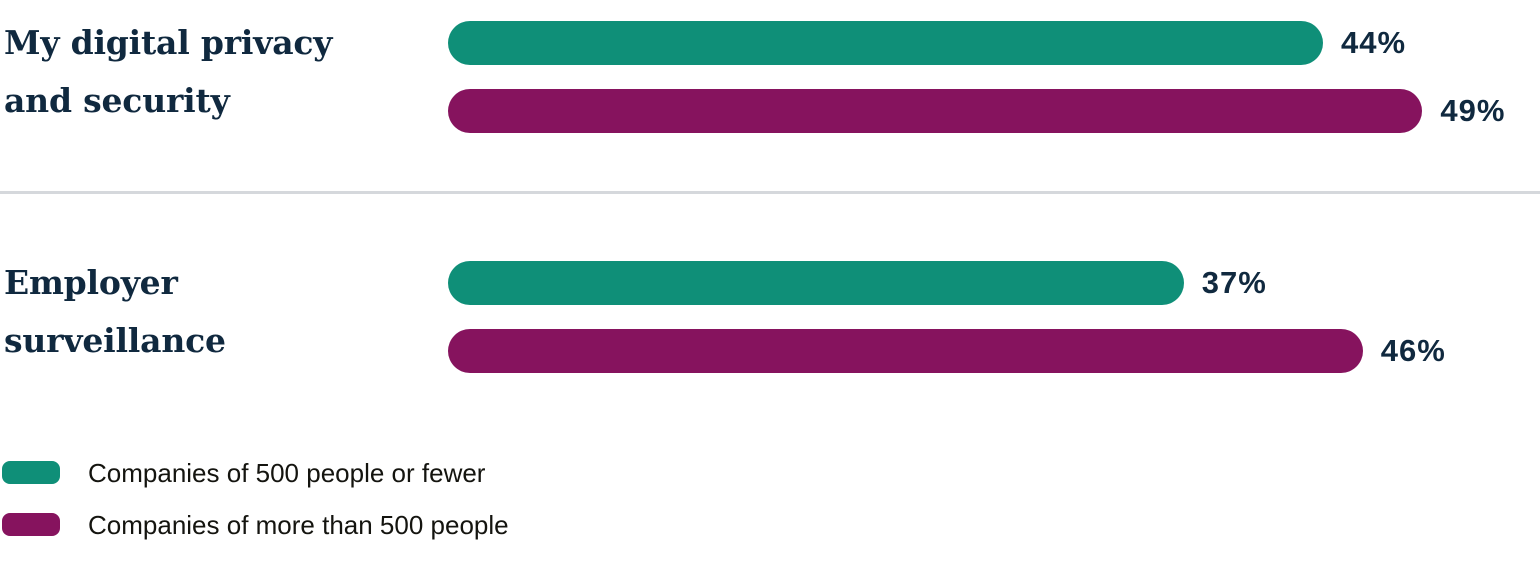 The height and width of the screenshot is (572, 1540). Describe the element at coordinates (168, 71) in the screenshot. I see `category-label: My digital privacy and security` at that location.